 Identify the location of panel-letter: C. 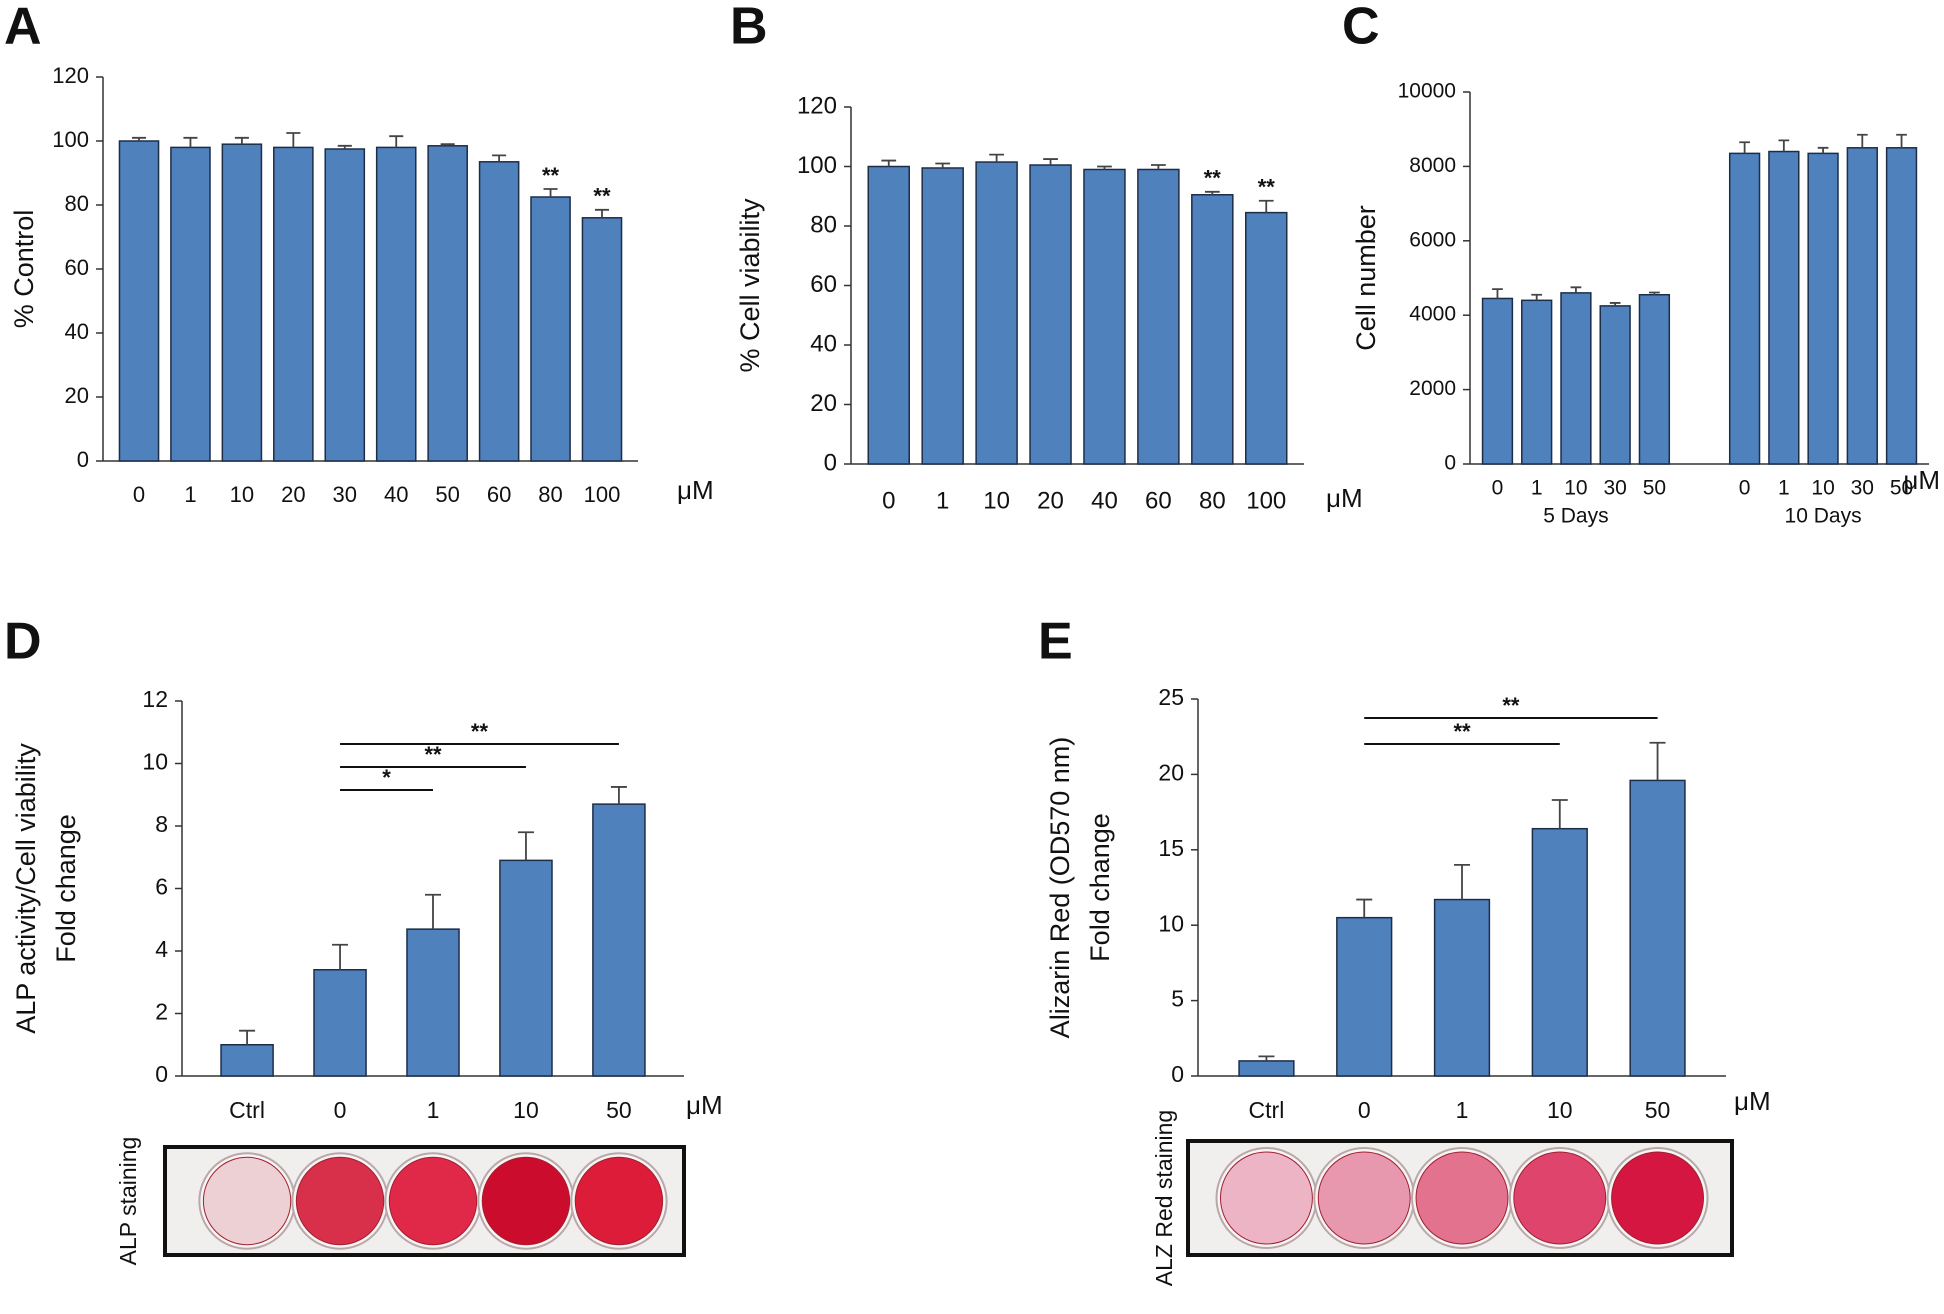
(1361, 28).